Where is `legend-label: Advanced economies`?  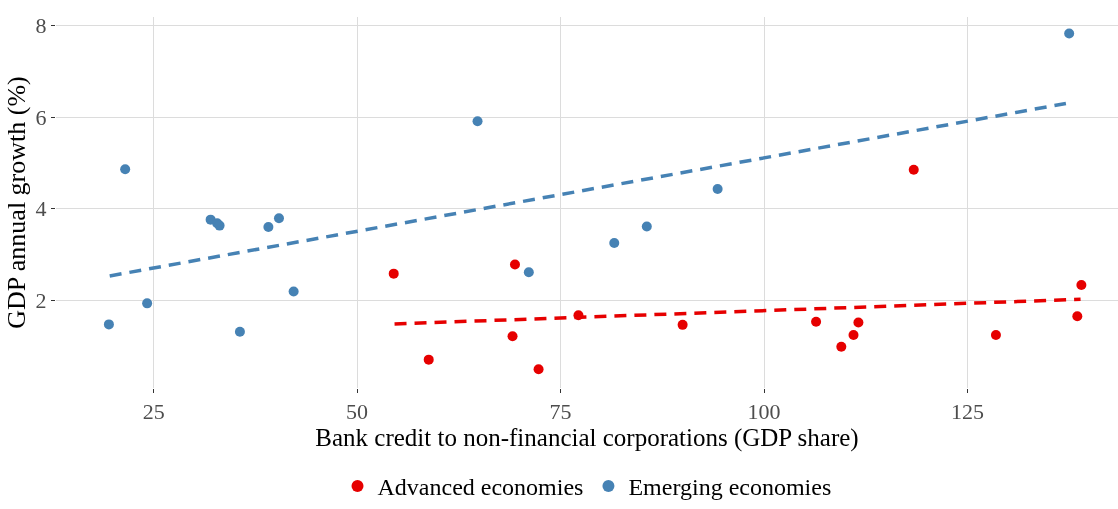
legend-label: Advanced economies is located at coordinates (480, 487).